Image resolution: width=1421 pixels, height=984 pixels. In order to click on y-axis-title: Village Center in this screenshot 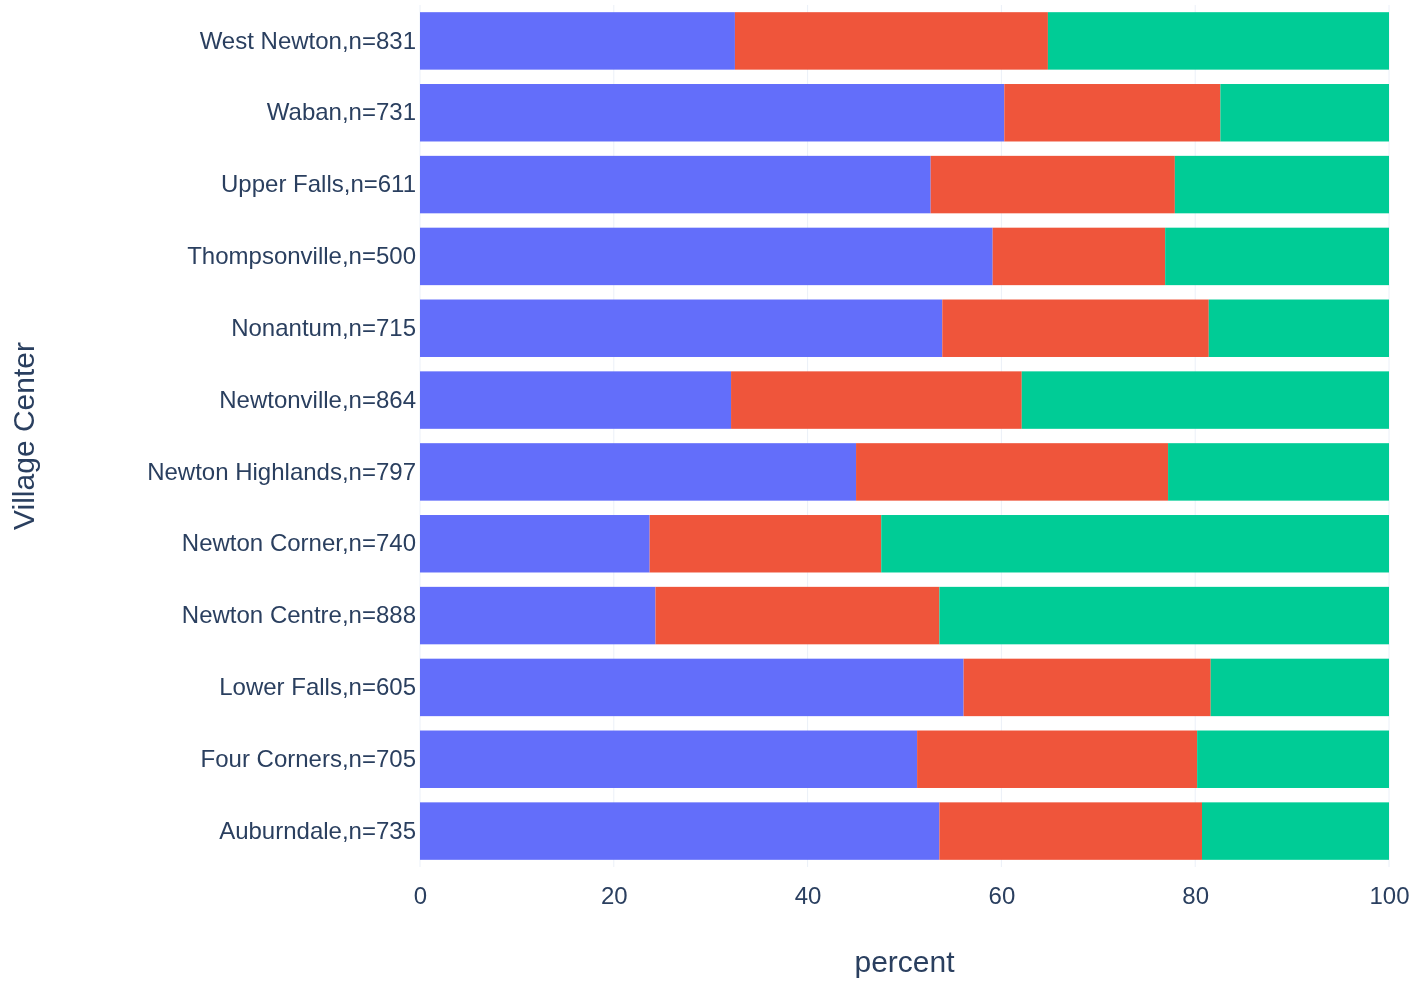, I will do `click(23, 436)`.